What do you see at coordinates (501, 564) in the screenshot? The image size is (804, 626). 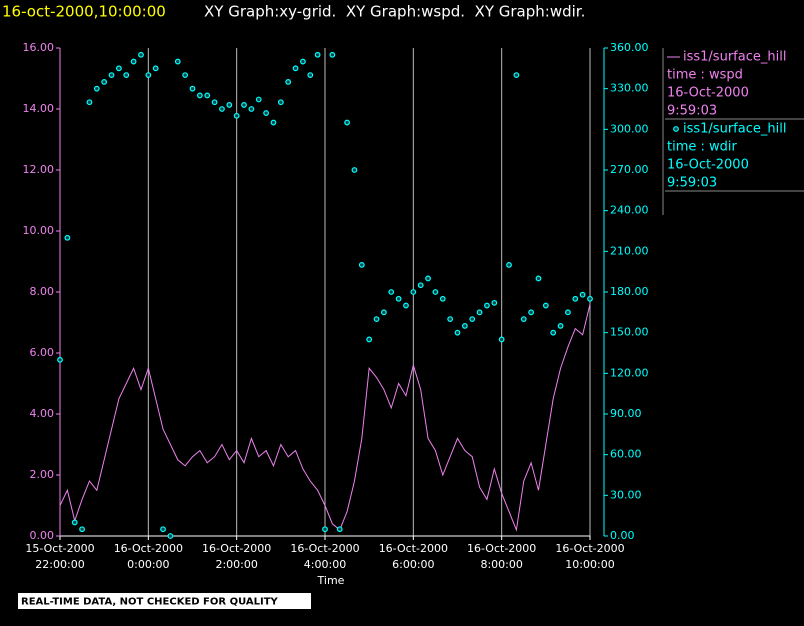 I see `x-tick-label: 8:00:00` at bounding box center [501, 564].